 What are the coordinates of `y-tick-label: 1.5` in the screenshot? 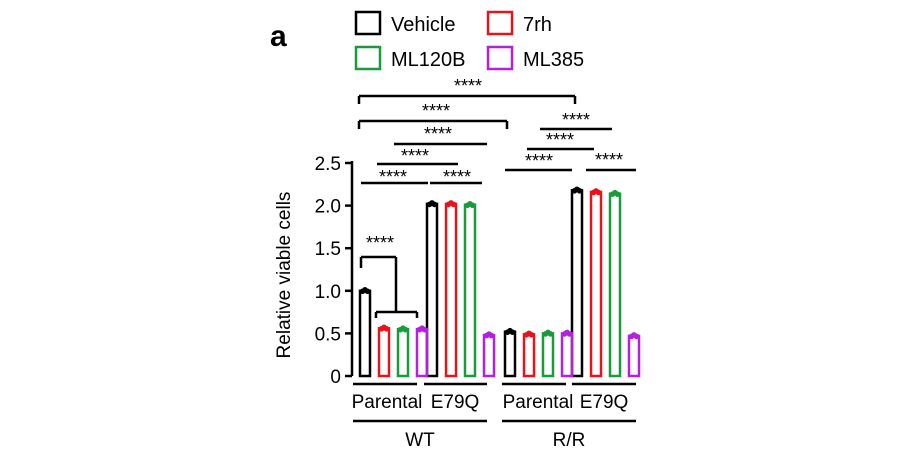 It's located at (328, 249).